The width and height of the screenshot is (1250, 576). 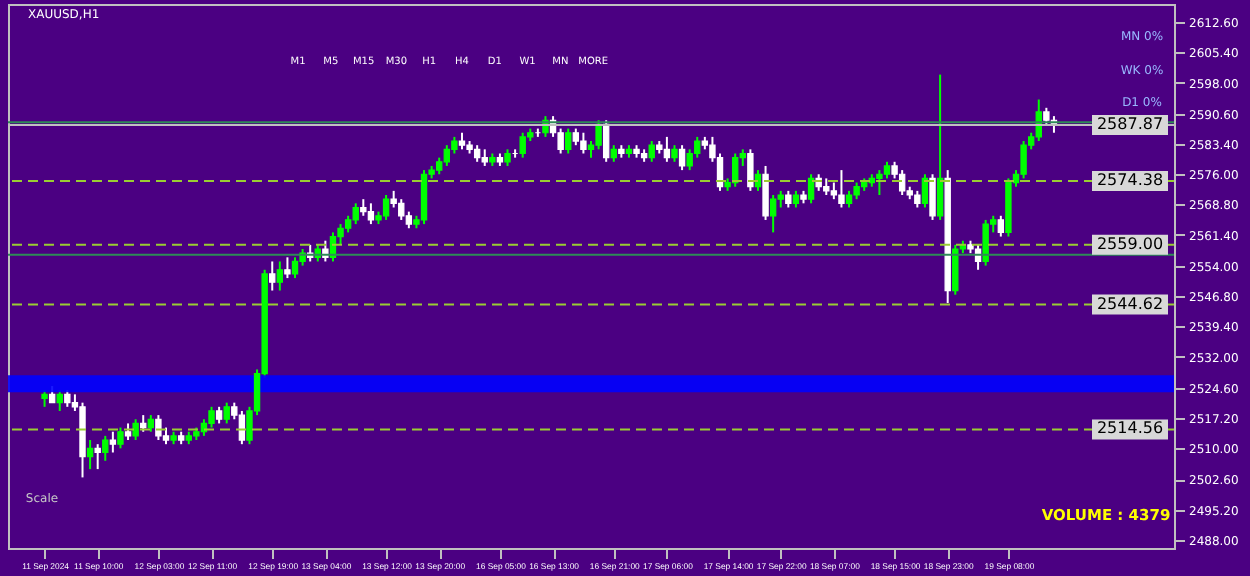 What do you see at coordinates (1130, 303) in the screenshot?
I see `ref-line-label: 2544.62` at bounding box center [1130, 303].